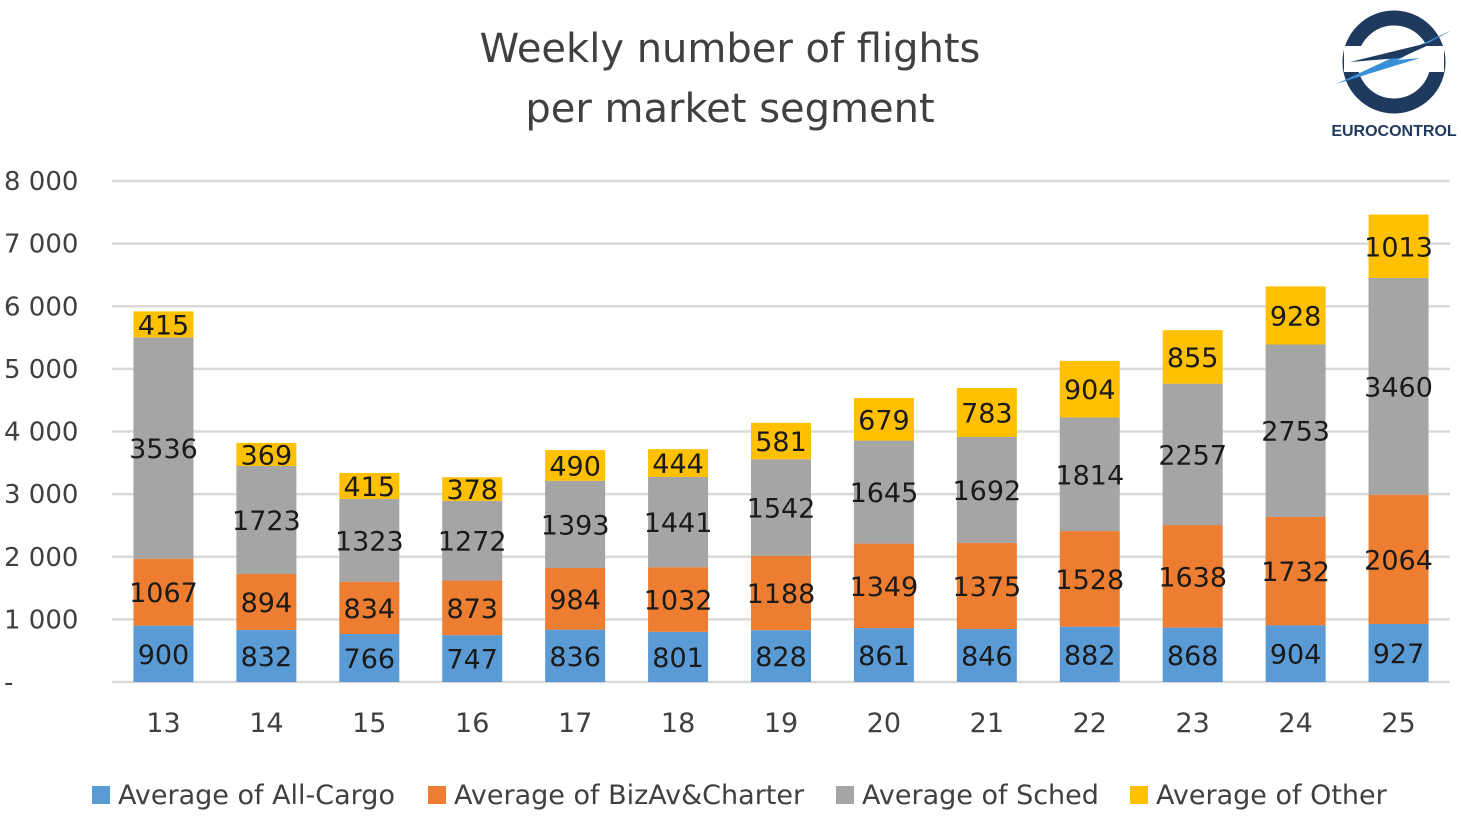  I want to click on data-label: 1814, so click(1089, 475).